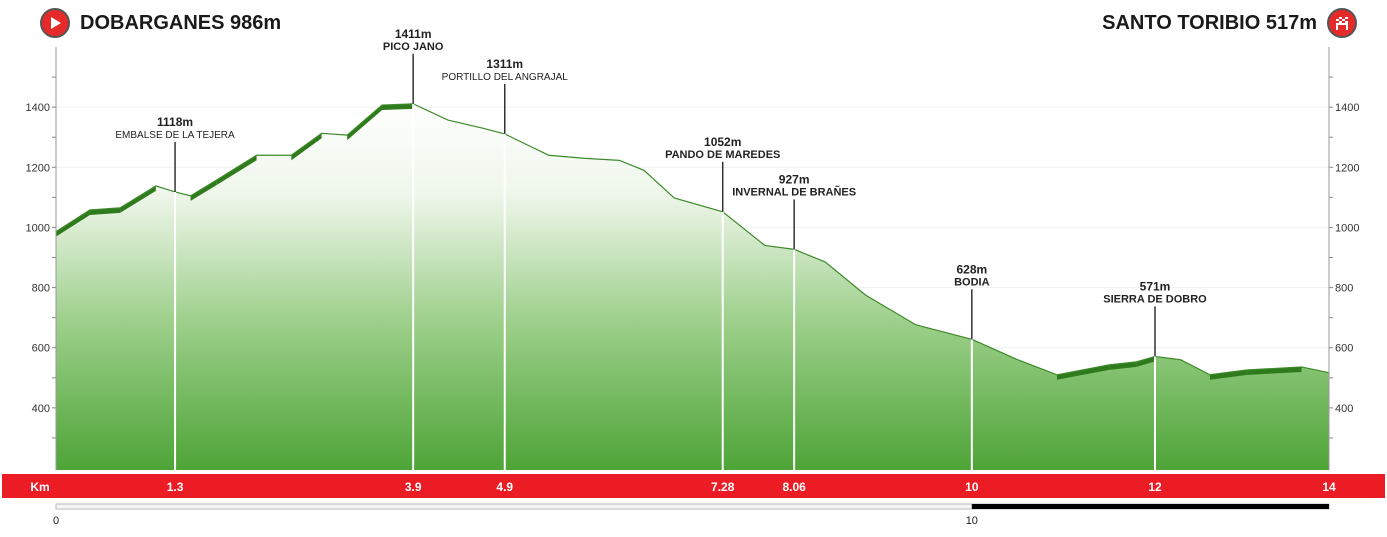  I want to click on start-header: DOBARGANES 986m, so click(160, 23).